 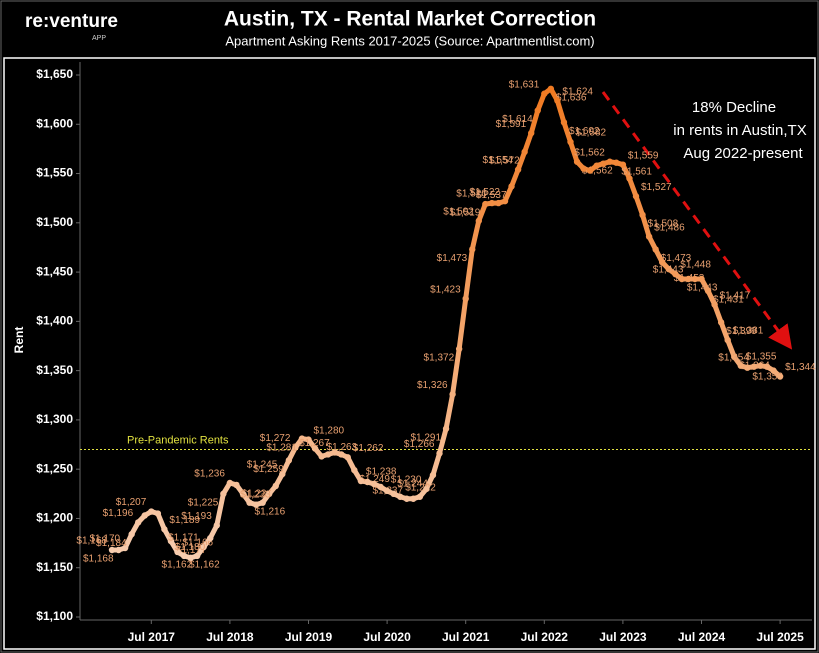 I want to click on data-label: $1,233, so click(x=255, y=495).